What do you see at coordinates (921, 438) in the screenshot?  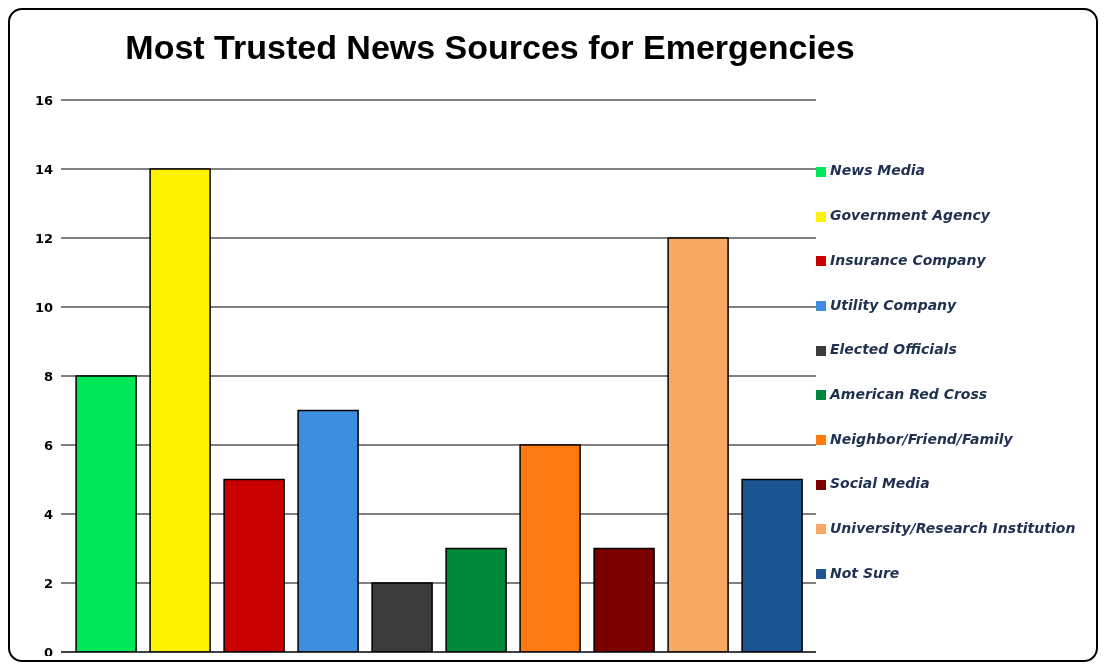 I see `legend-label: Neighbor/Friend/Family` at bounding box center [921, 438].